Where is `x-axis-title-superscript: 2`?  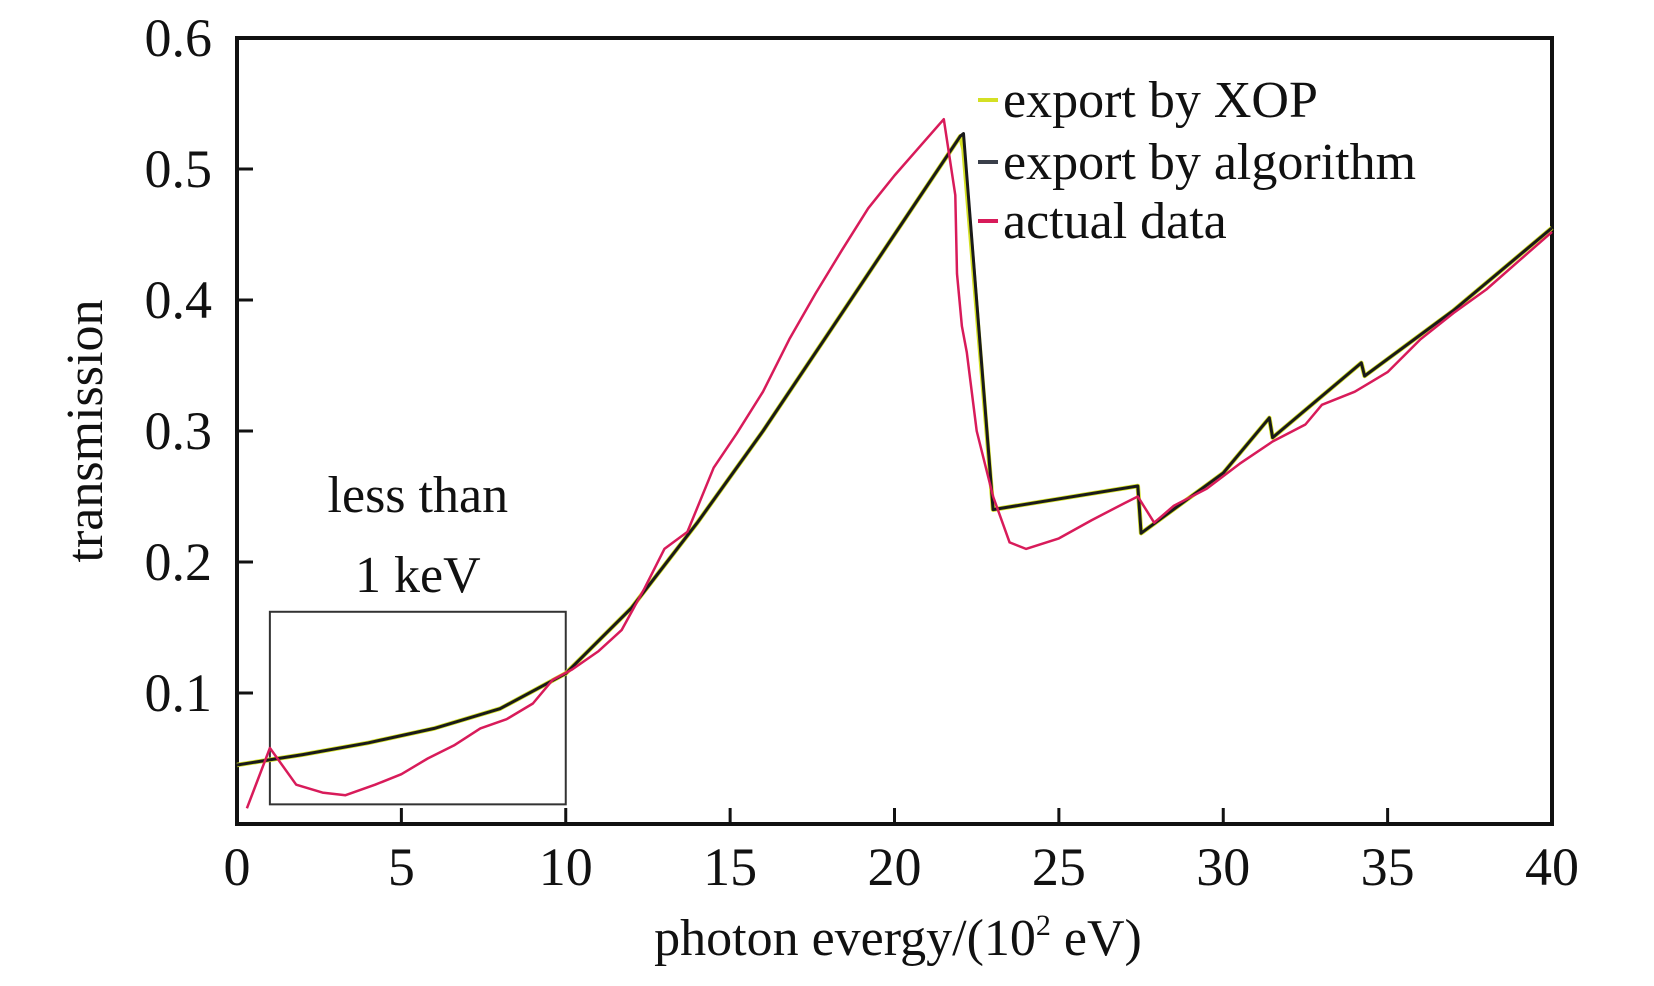
x-axis-title-superscript: 2 is located at coordinates (1043, 925).